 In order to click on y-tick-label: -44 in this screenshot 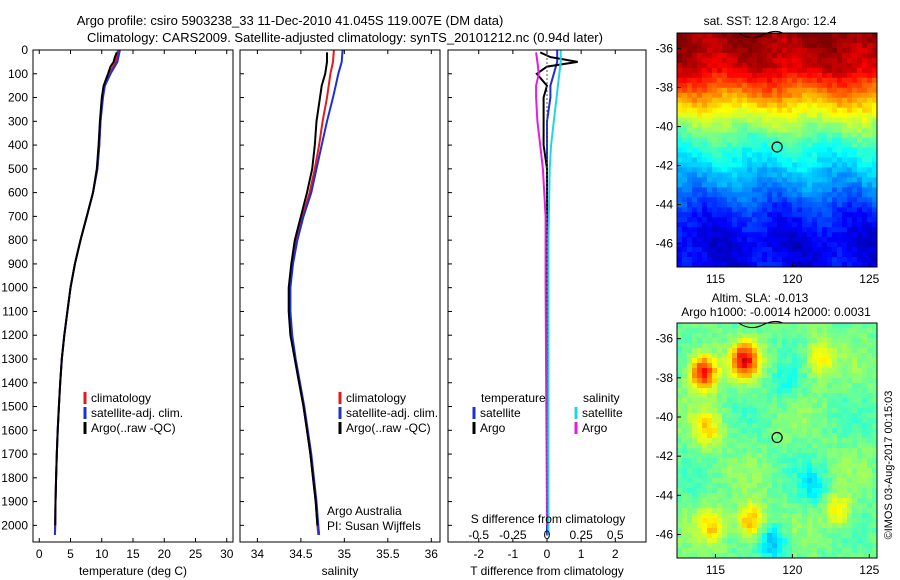, I will do `click(665, 495)`.